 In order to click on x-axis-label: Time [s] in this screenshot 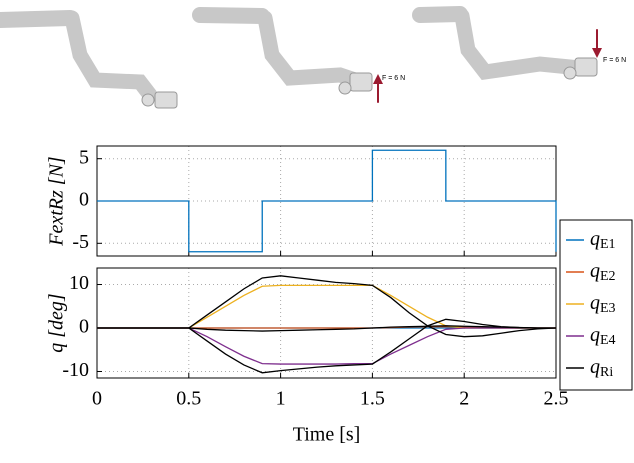, I will do `click(327, 435)`.